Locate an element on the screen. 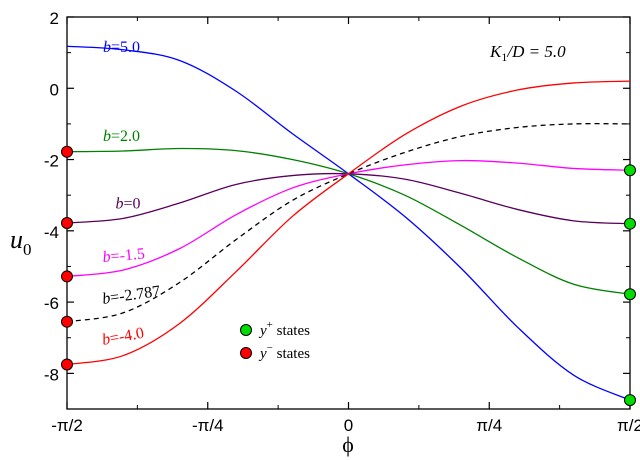 This screenshot has height=460, width=640. annotation-rest: /D = 5.0 is located at coordinates (536, 51).